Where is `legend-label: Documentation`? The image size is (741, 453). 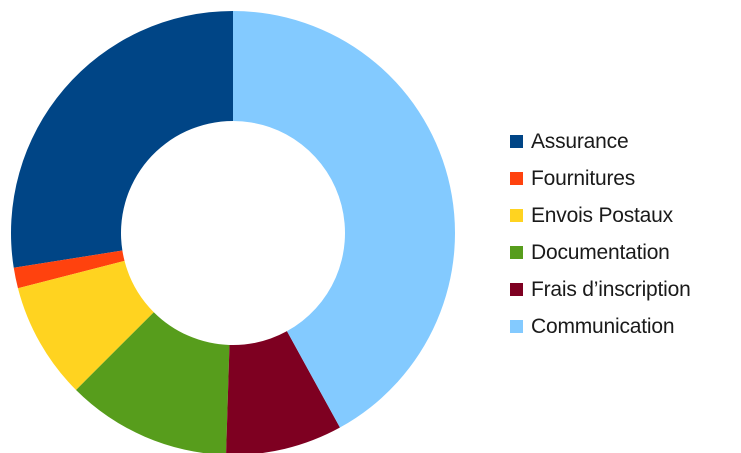
legend-label: Documentation is located at coordinates (600, 252).